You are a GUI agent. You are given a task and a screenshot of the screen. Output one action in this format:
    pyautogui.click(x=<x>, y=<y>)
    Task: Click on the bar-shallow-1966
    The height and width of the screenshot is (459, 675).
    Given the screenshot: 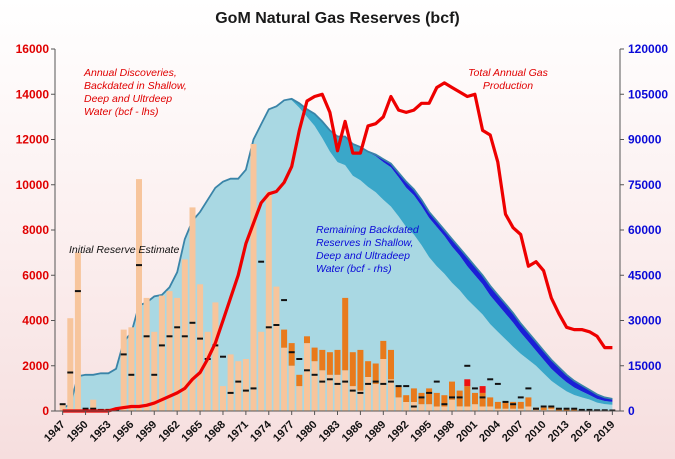 What is the action you would take?
    pyautogui.click(x=207, y=371)
    